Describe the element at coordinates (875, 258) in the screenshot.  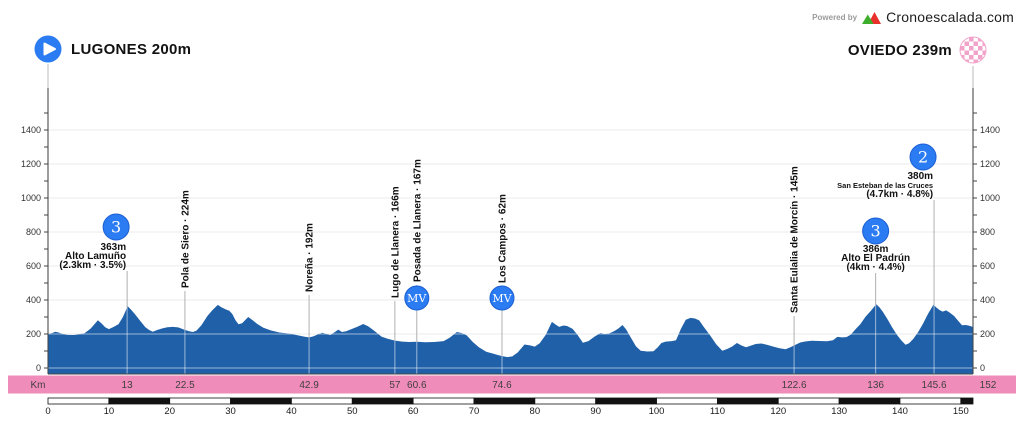
I see `climb-name: Alto El Padrún` at that location.